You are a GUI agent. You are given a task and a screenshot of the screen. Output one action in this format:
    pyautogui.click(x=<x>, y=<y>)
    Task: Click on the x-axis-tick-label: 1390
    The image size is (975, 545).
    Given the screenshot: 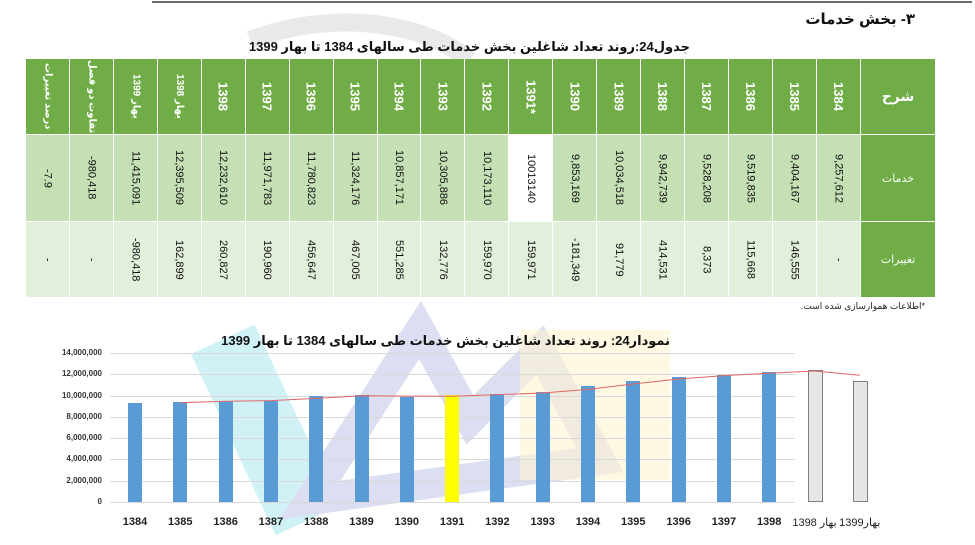 What is the action you would take?
    pyautogui.click(x=407, y=522)
    